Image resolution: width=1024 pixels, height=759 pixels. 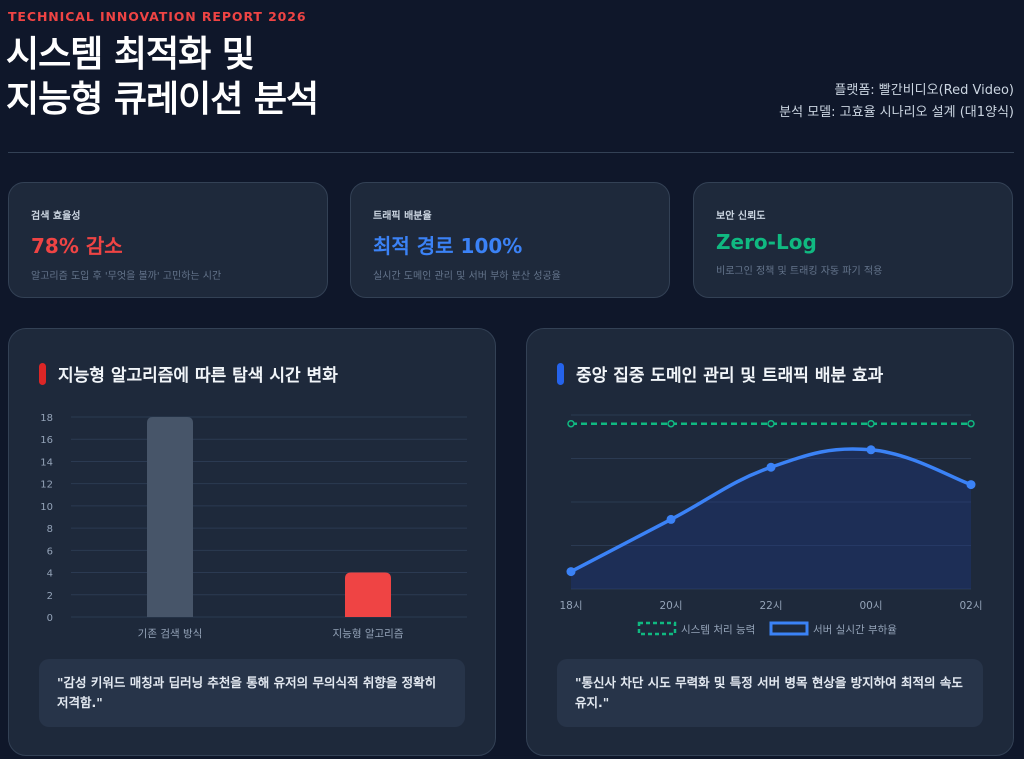 What do you see at coordinates (511, 152) in the screenshot?
I see `header-divider` at bounding box center [511, 152].